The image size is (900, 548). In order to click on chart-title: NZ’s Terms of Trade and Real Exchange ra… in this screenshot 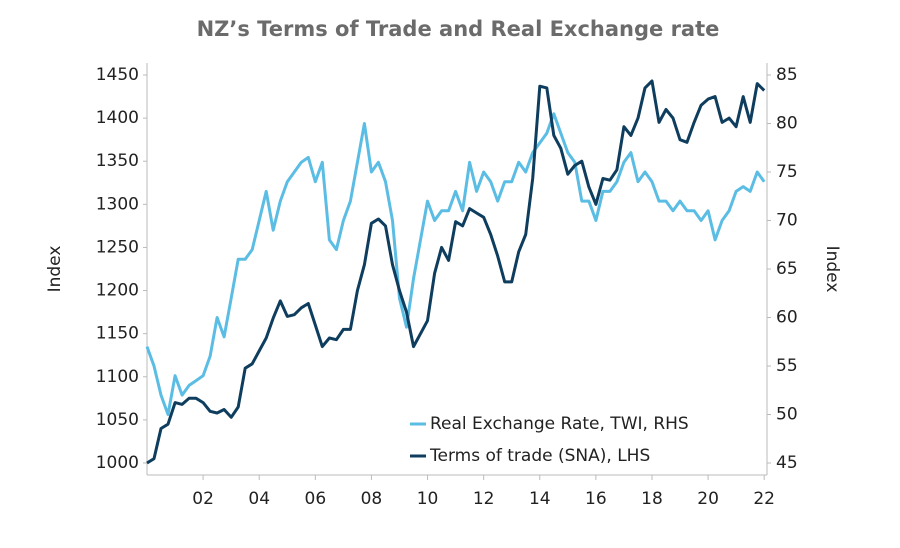, I will do `click(458, 29)`.